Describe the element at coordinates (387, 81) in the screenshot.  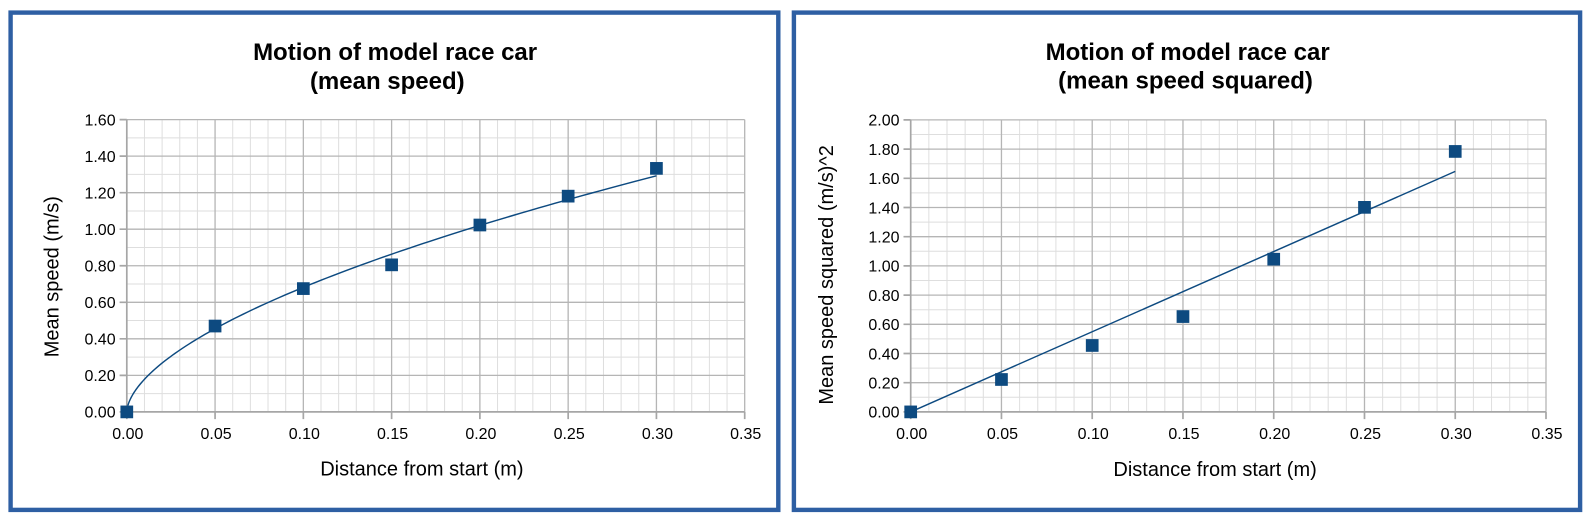
I see `svg-text: (mean speed)` at that location.